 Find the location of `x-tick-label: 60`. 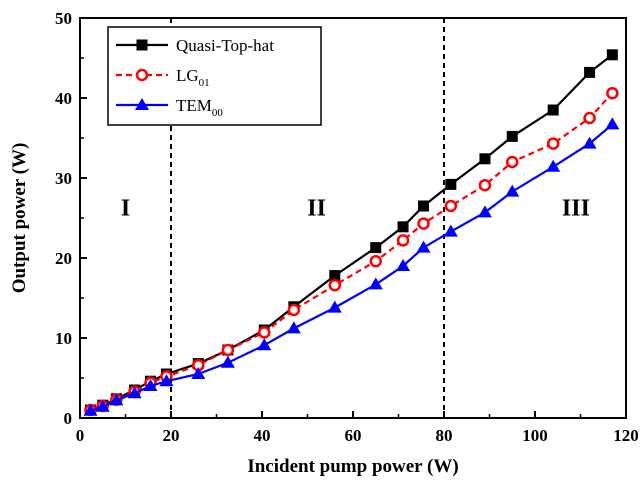

x-tick-label: 60 is located at coordinates (353, 435).